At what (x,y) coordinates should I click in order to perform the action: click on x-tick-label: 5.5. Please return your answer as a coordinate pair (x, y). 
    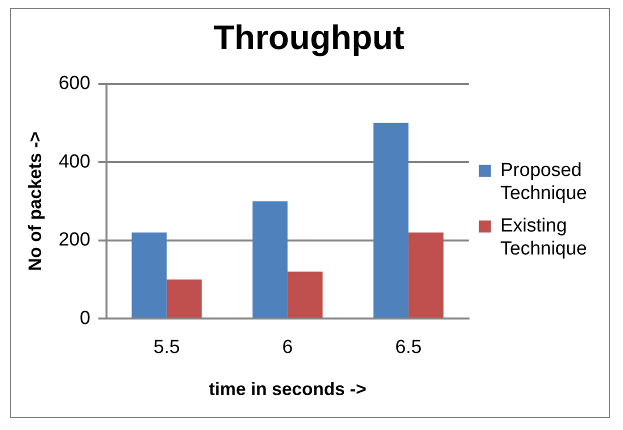
    Looking at the image, I should click on (167, 347).